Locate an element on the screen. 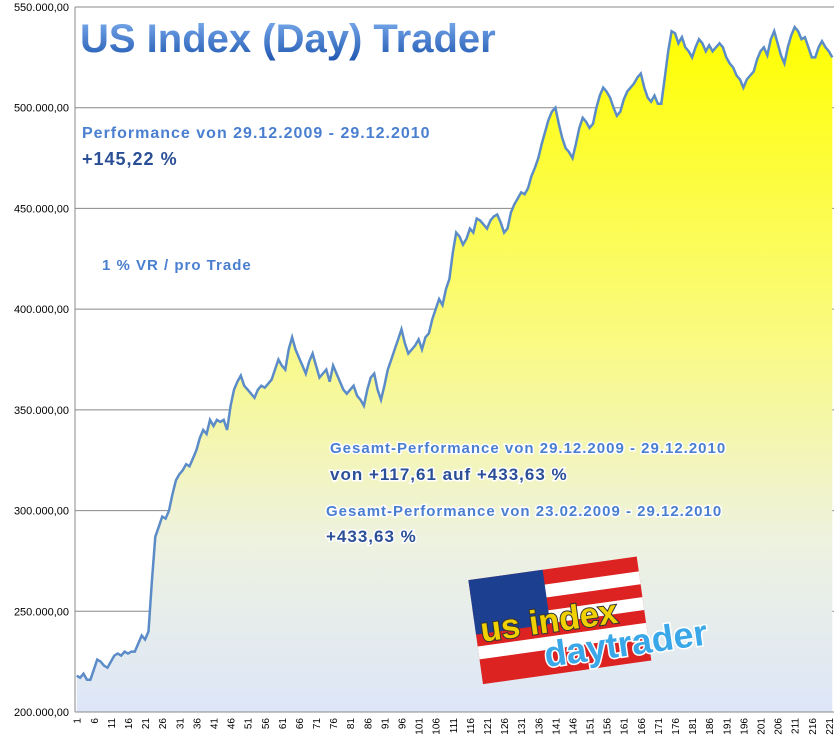 The height and width of the screenshot is (750, 836). x-tick-label: 56 is located at coordinates (266, 724).